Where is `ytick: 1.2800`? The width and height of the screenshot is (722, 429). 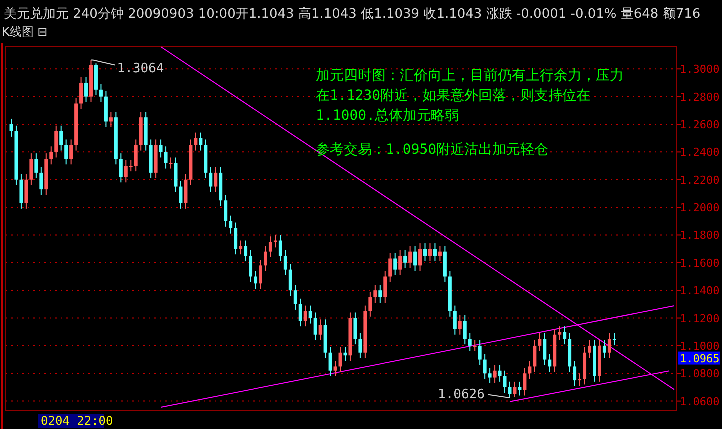
ytick: 1.2800 is located at coordinates (700, 97).